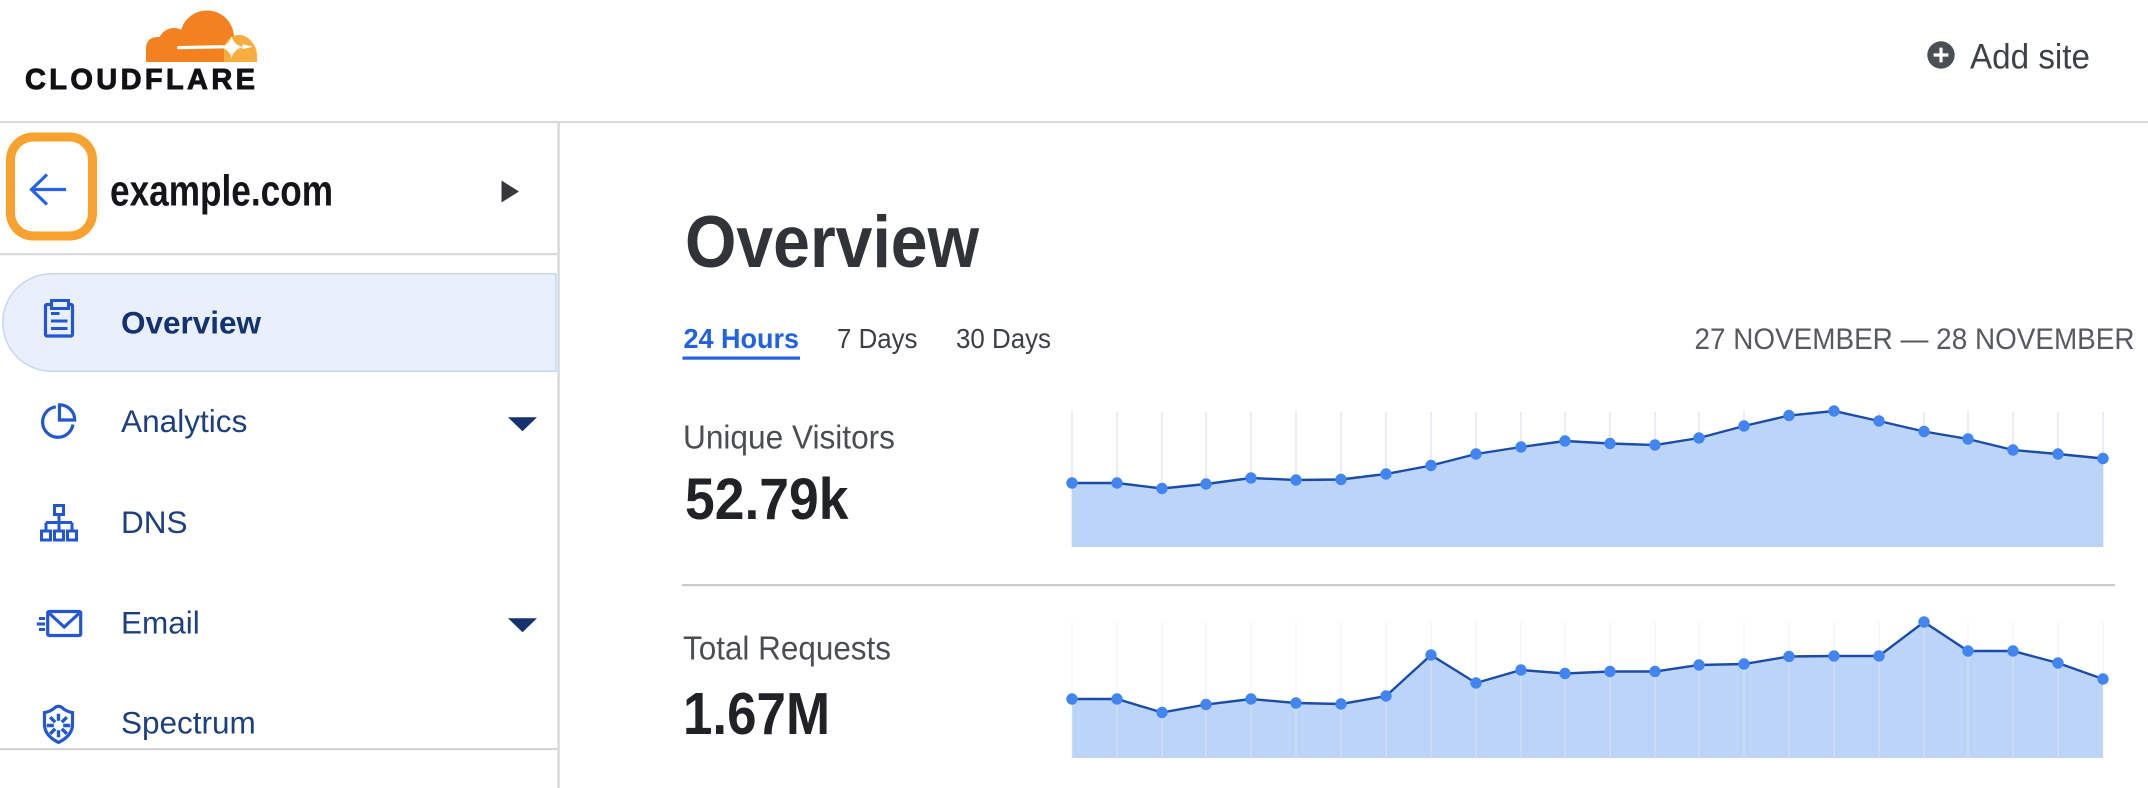 The height and width of the screenshot is (788, 2148). Describe the element at coordinates (742, 338) in the screenshot. I see `svg-text: 24 Hours` at that location.